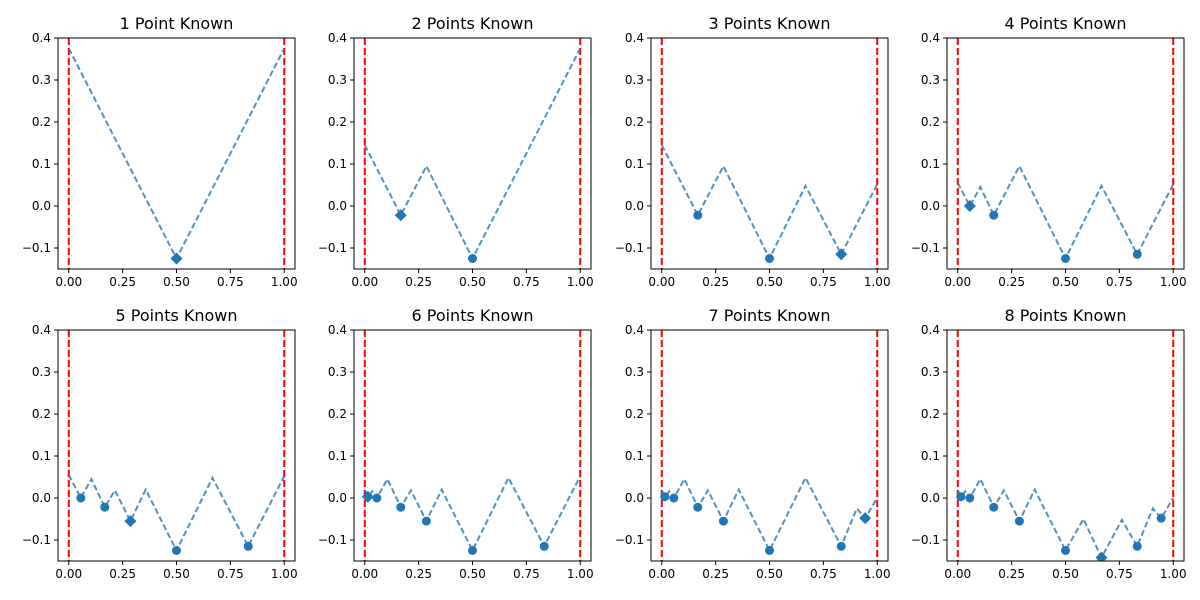 This screenshot has height=600, width=1200. Describe the element at coordinates (177, 23) in the screenshot. I see `subplot-title: 1 Point Known` at that location.